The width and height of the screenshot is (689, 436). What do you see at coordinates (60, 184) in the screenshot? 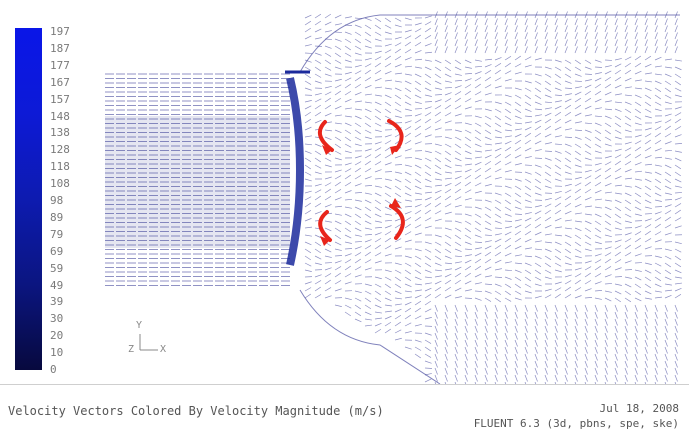
I see `colorbar-tick-label: 108` at bounding box center [60, 184].